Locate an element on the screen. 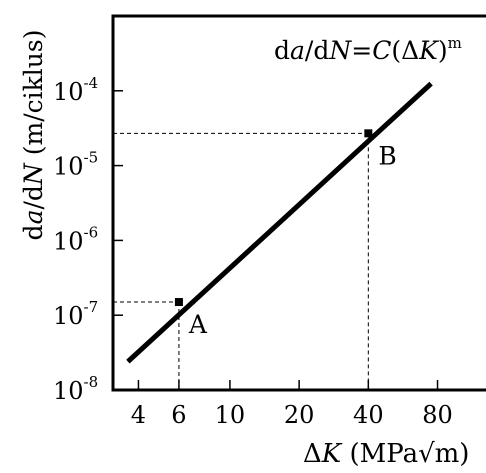 This screenshot has width=486, height=473. x-tick-label: 10 is located at coordinates (230, 415).